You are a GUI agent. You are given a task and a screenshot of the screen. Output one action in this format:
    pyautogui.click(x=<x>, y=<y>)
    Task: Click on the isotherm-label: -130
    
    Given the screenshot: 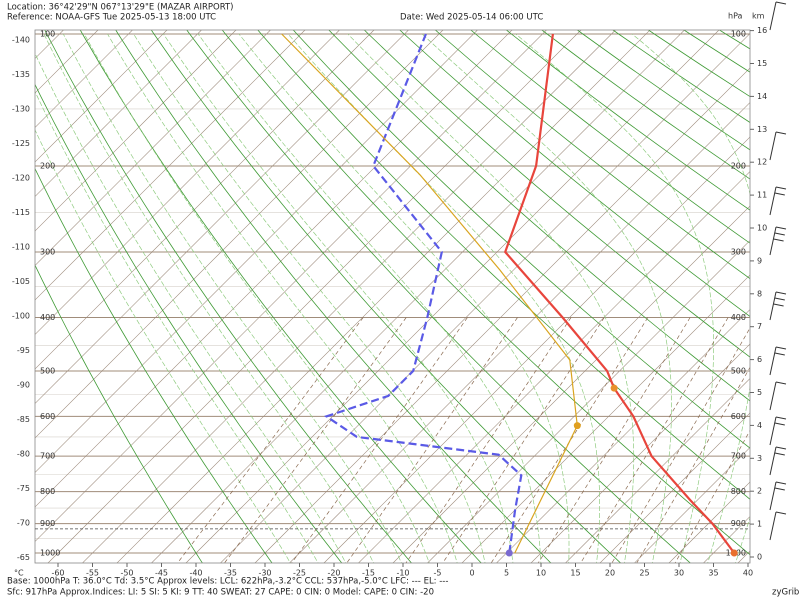 What is the action you would take?
    pyautogui.click(x=21, y=109)
    